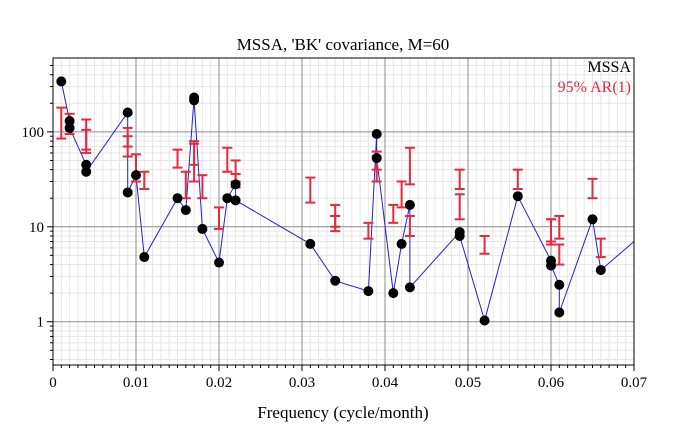 This screenshot has width=691, height=424. What do you see at coordinates (343, 44) in the screenshot?
I see `chart-title: MSSA, 'BK' covariance, M=60` at bounding box center [343, 44].